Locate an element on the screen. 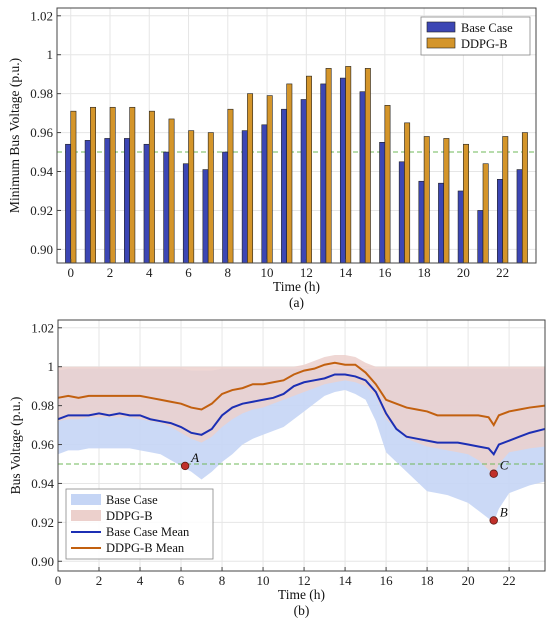 Image resolution: width=550 pixels, height=626 pixels. panel-a-xtick-label: 10 is located at coordinates (267, 272).